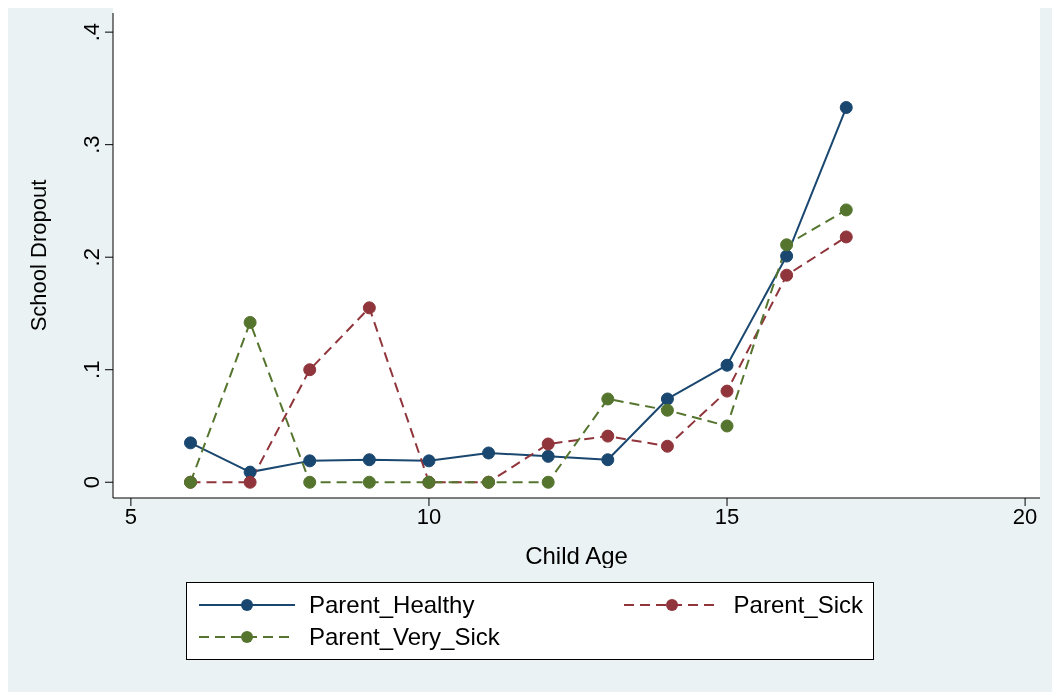  I want to click on y-axis-title: School Dropout, so click(38, 255).